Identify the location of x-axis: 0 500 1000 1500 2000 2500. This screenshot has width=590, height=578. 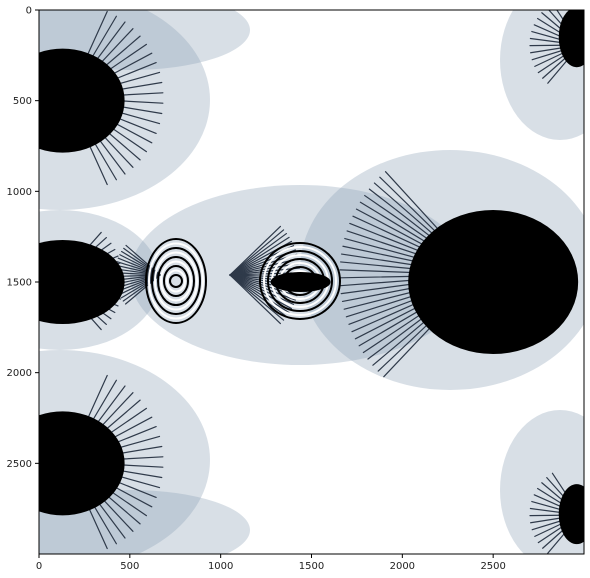
(271, 563).